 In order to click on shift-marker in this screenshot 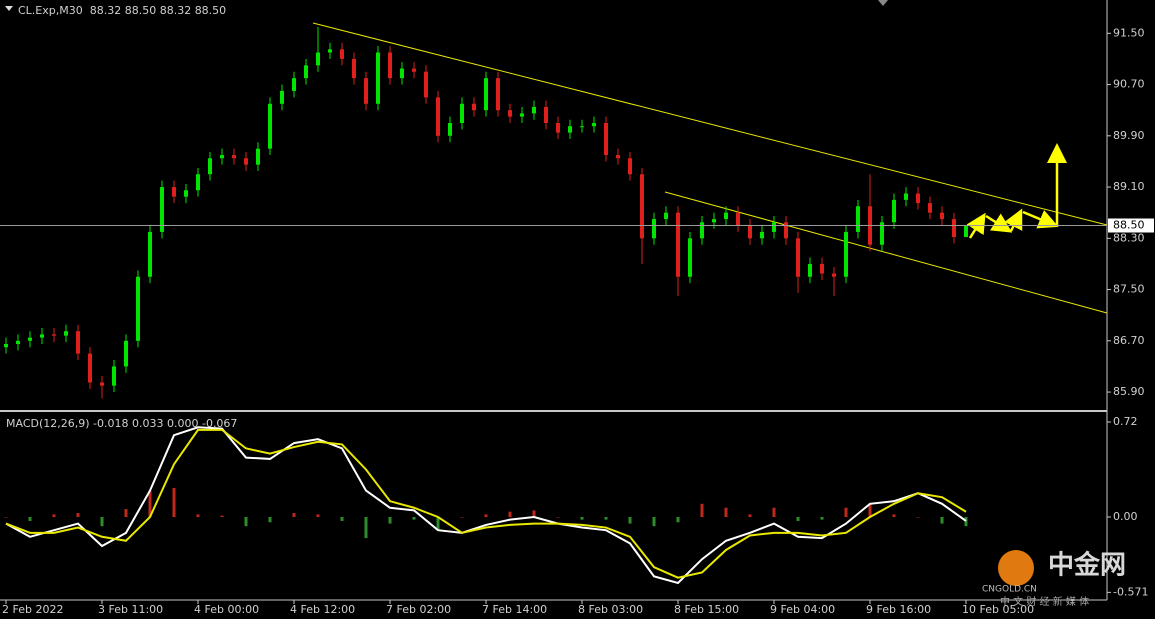, I will do `click(883, 3)`.